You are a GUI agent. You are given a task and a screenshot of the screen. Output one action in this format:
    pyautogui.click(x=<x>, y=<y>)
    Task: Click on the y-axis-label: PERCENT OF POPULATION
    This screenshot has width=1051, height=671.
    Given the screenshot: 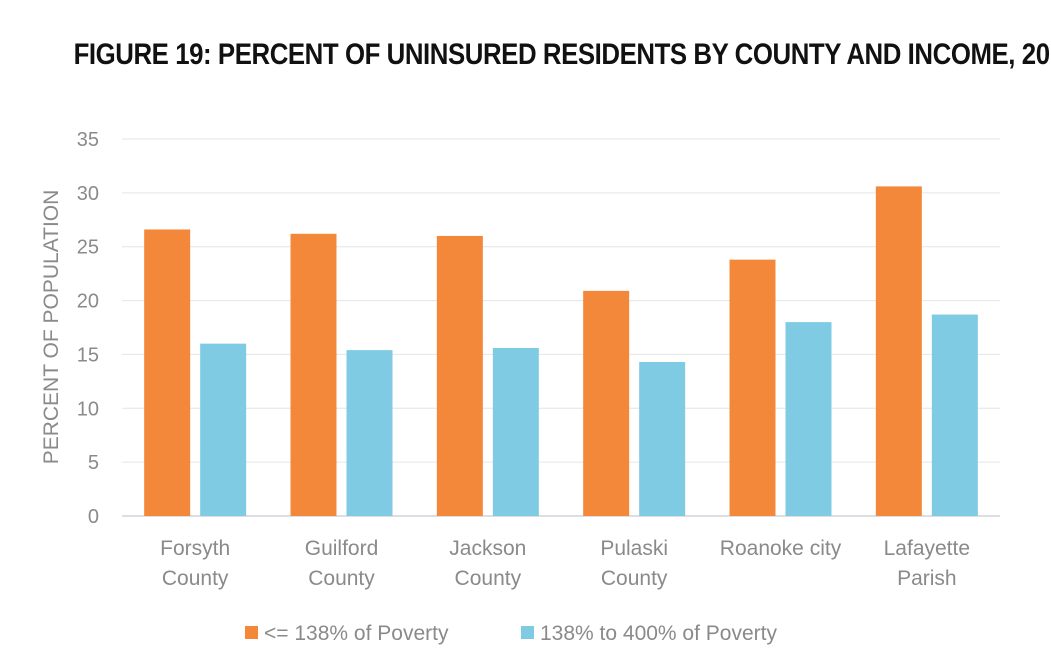 What is the action you would take?
    pyautogui.click(x=51, y=327)
    